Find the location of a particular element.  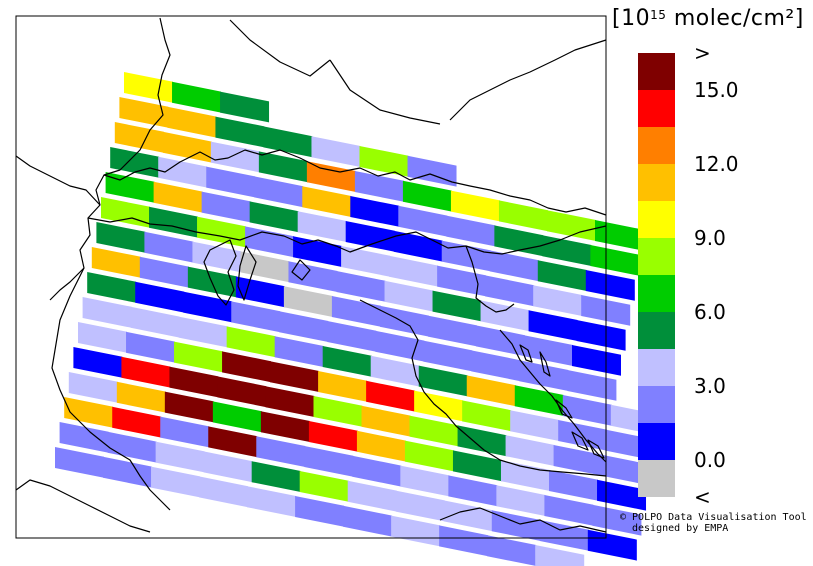

legend-tick-label: 0.0 is located at coordinates (710, 460).